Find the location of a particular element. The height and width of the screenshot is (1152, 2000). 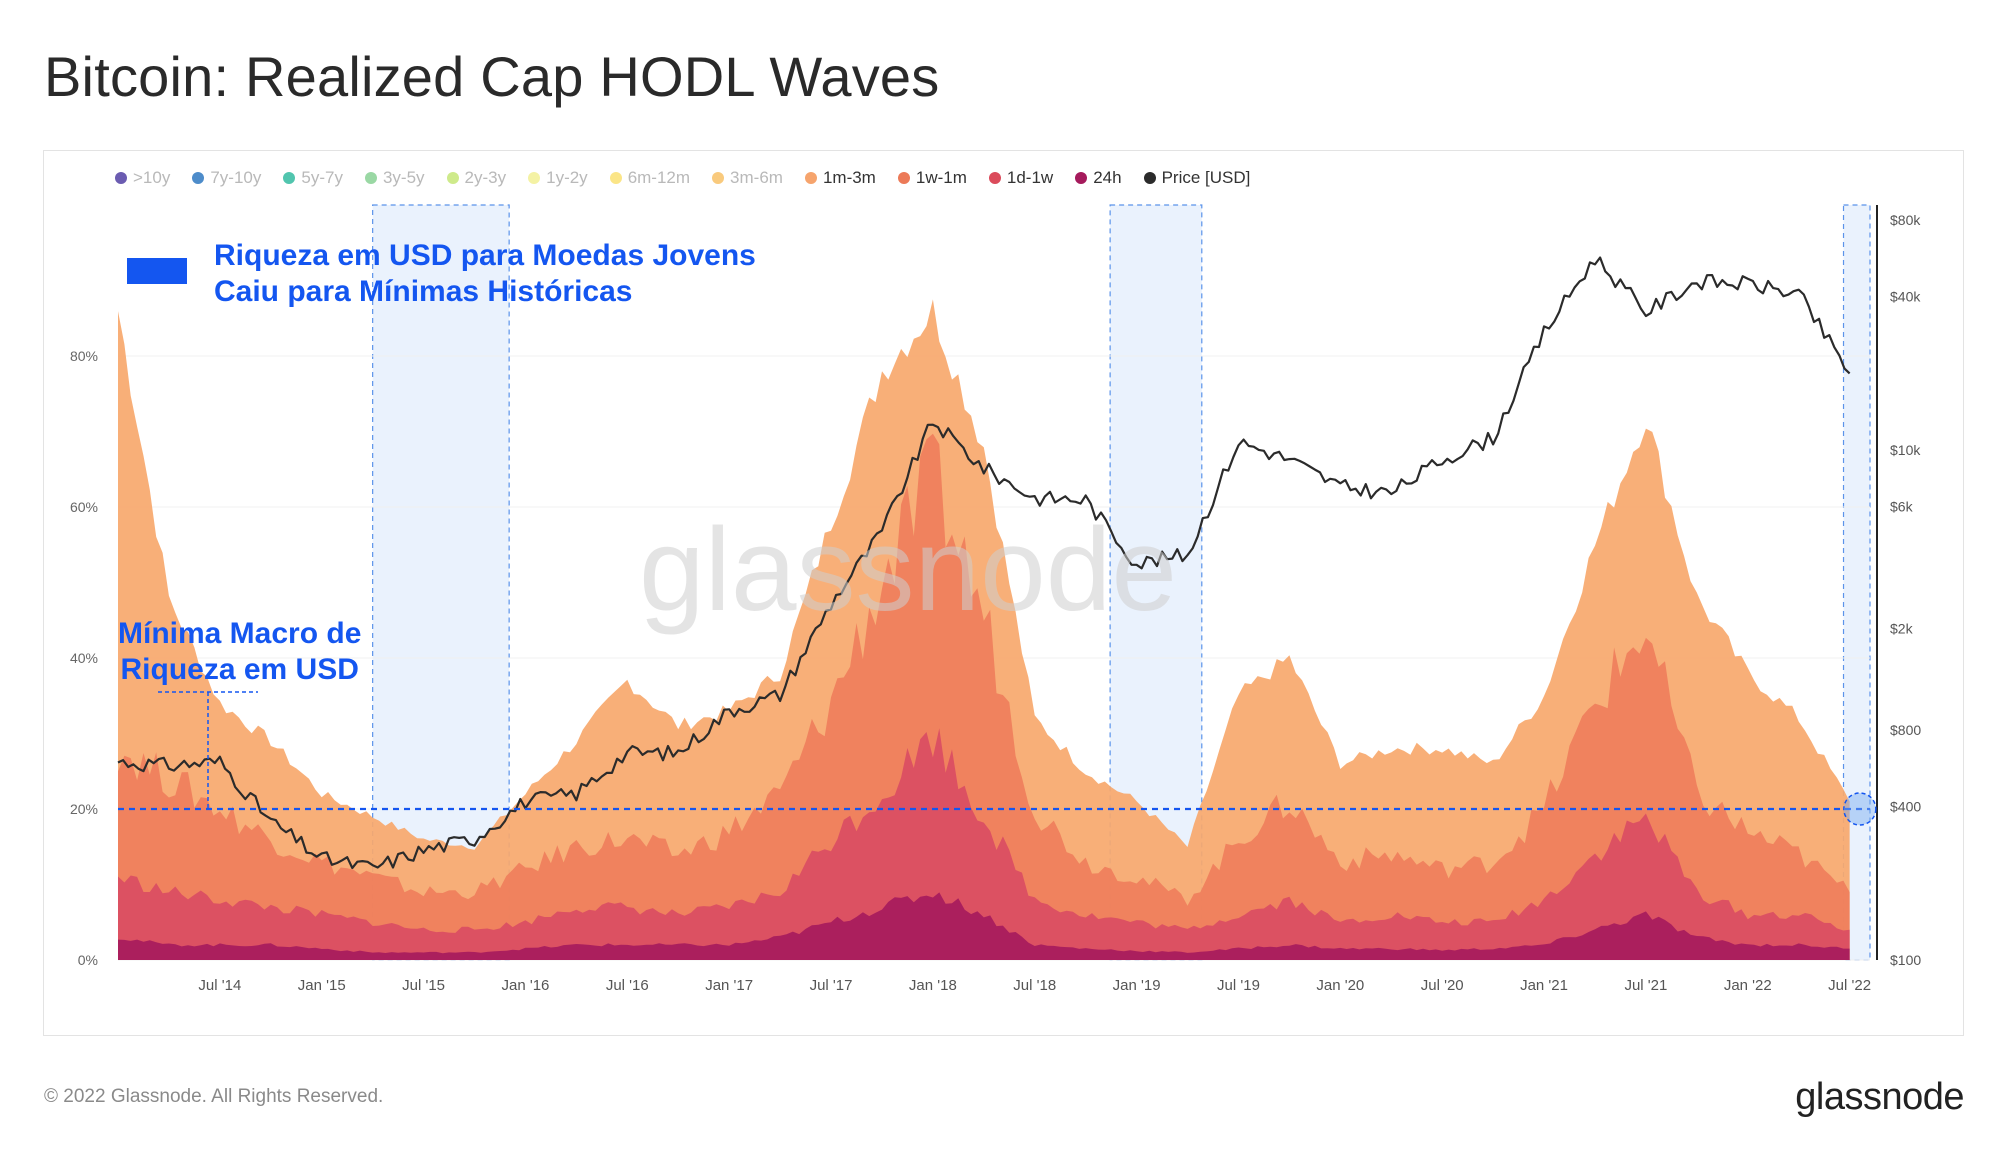

x-tick-11: Jan '20 is located at coordinates (1340, 985).